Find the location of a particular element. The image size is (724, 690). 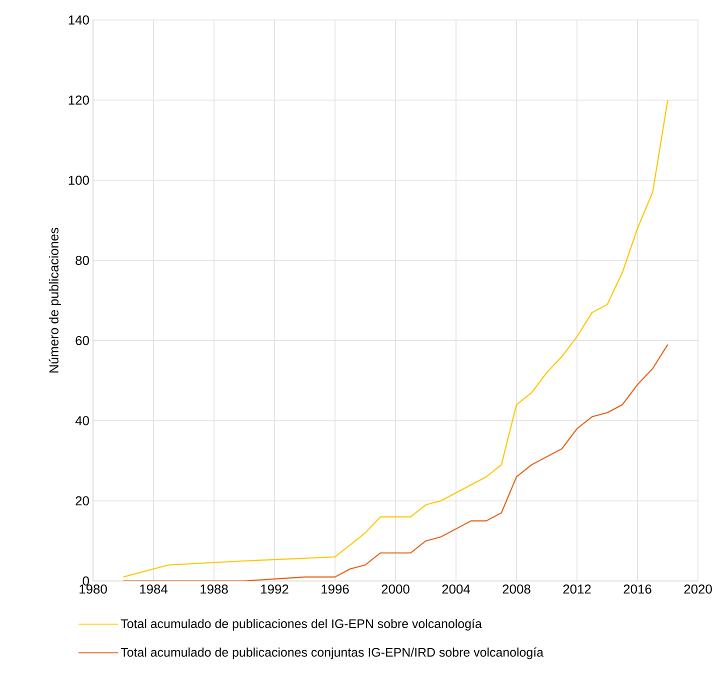

y-tick-label: 140 is located at coordinates (78, 20).